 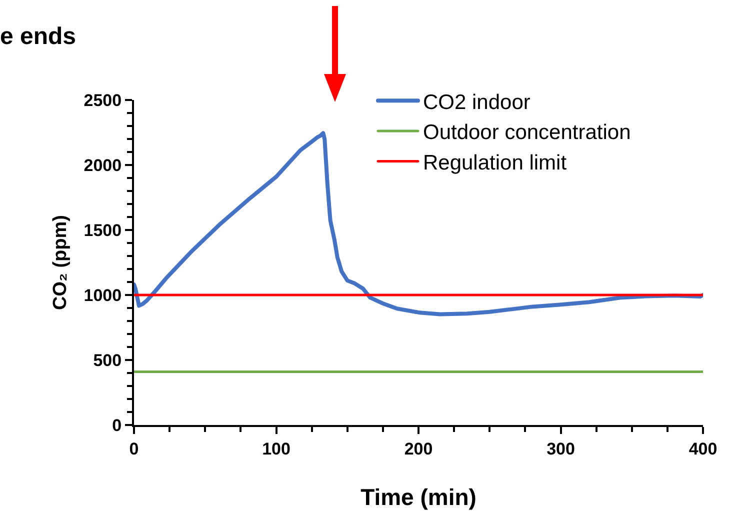 I want to click on y-tick-label: 500, so click(x=107, y=360).